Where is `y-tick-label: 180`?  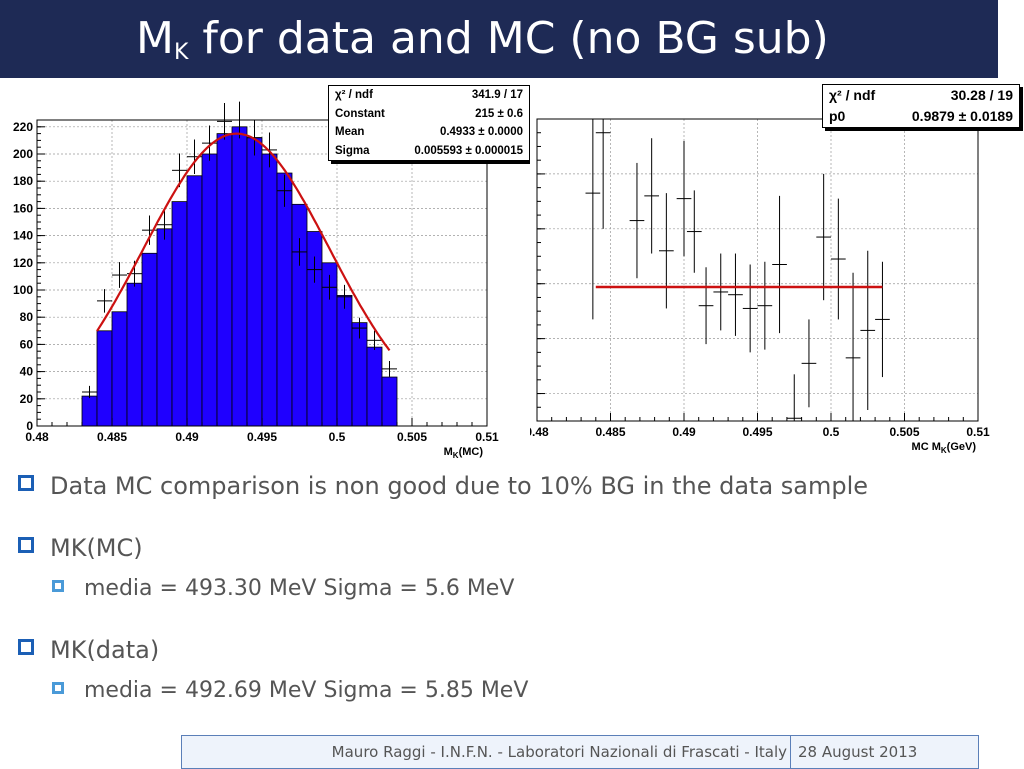 y-tick-label: 180 is located at coordinates (23, 181).